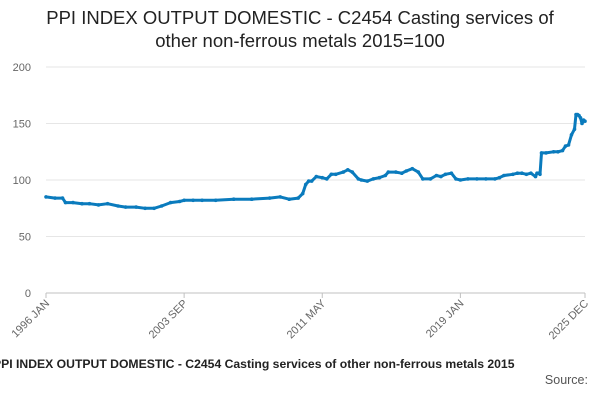 Image resolution: width=600 pixels, height=400 pixels. Describe the element at coordinates (30, 319) in the screenshot. I see `x-tick-label: 1996 JAN` at that location.